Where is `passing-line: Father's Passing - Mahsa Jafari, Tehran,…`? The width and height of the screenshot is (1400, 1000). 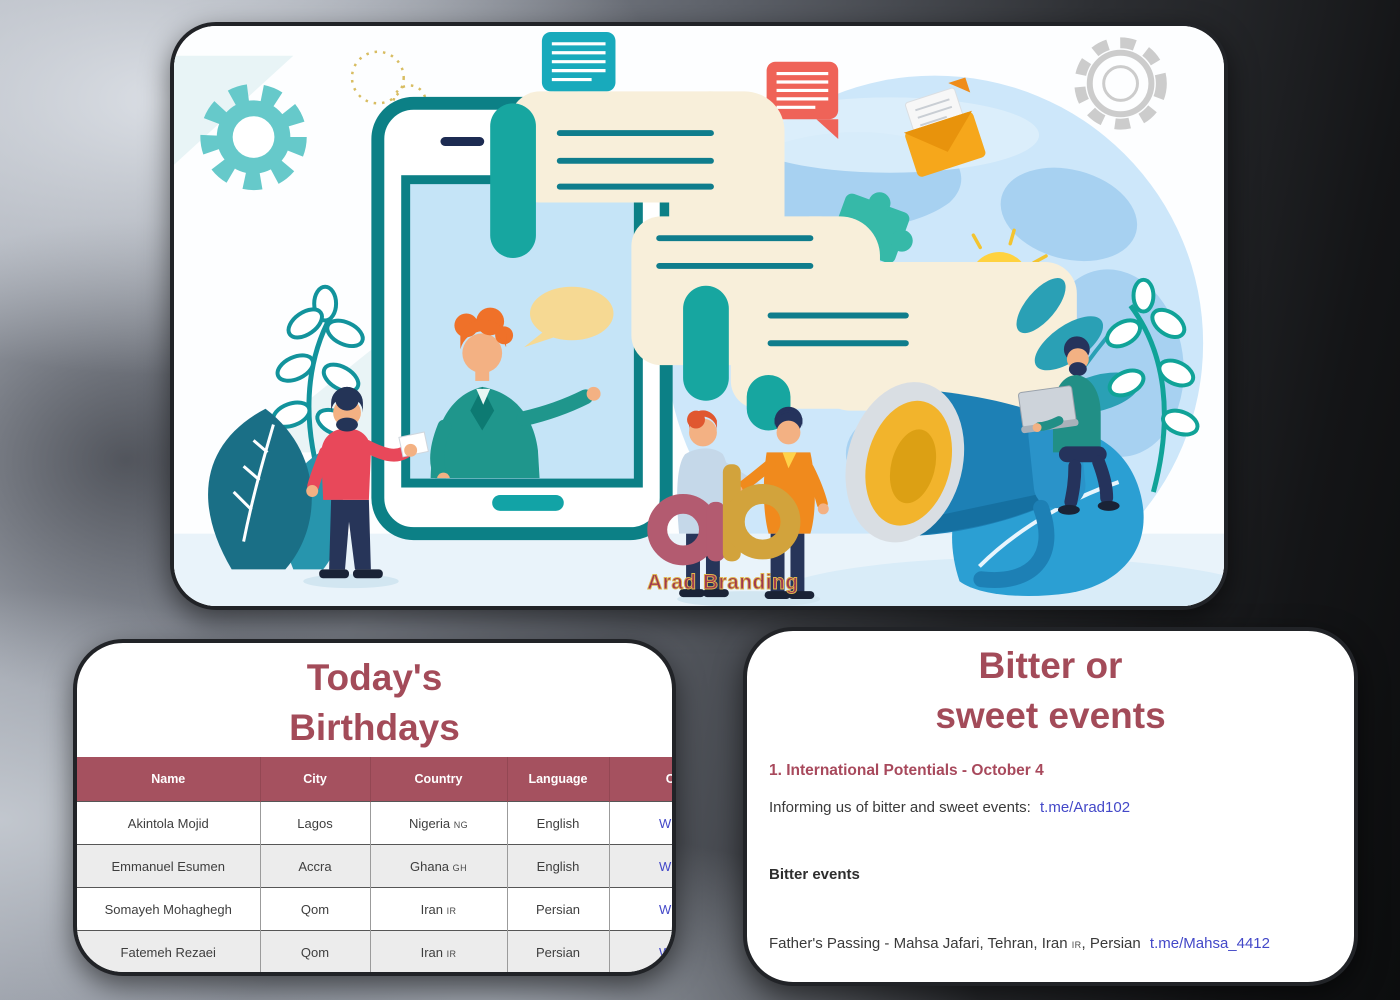 passing-line: Father's Passing - Mahsa Jafari, Tehran,… is located at coordinates (1049, 943).